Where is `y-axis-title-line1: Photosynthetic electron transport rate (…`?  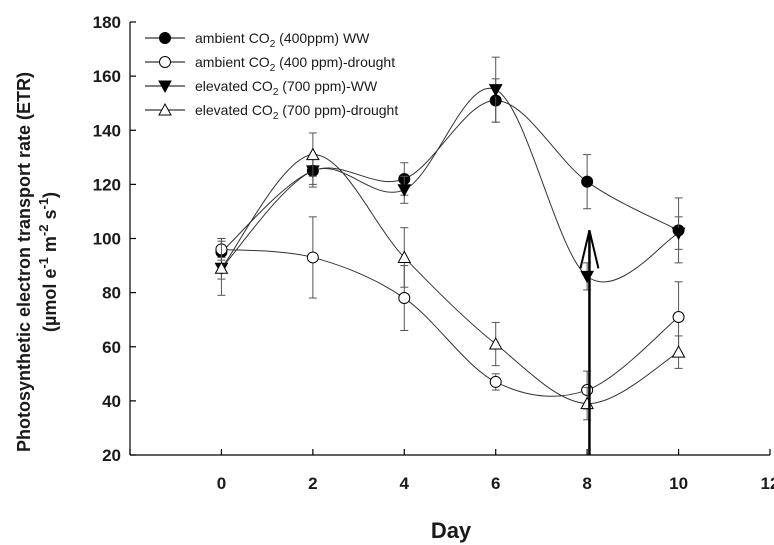
y-axis-title-line1: Photosynthetic electron transport rate (… is located at coordinates (24, 262).